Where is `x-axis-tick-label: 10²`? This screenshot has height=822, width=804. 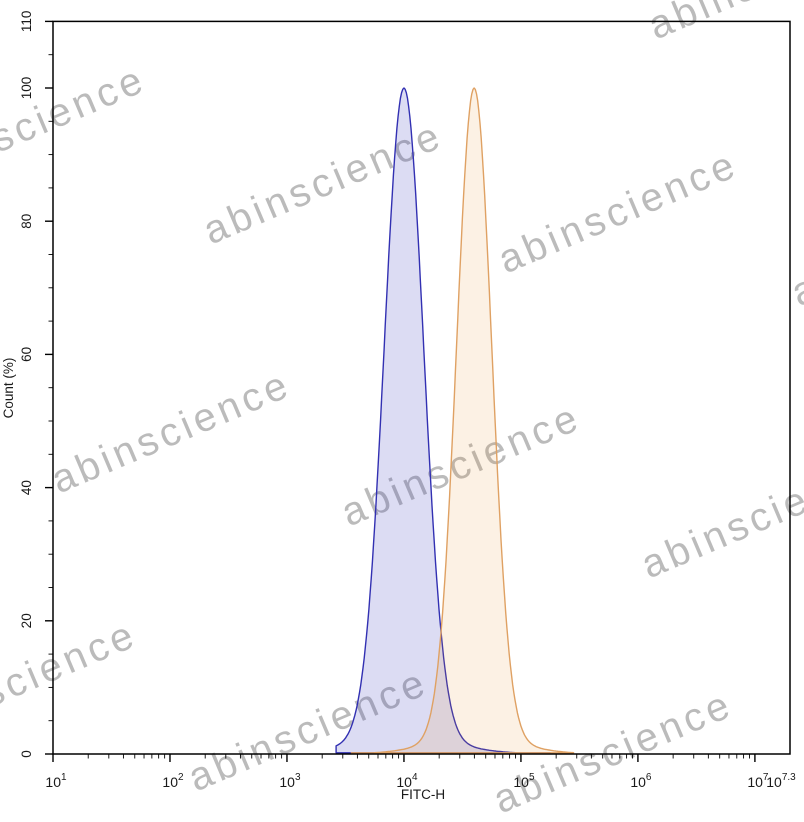
x-axis-tick-label: 10² is located at coordinates (173, 781).